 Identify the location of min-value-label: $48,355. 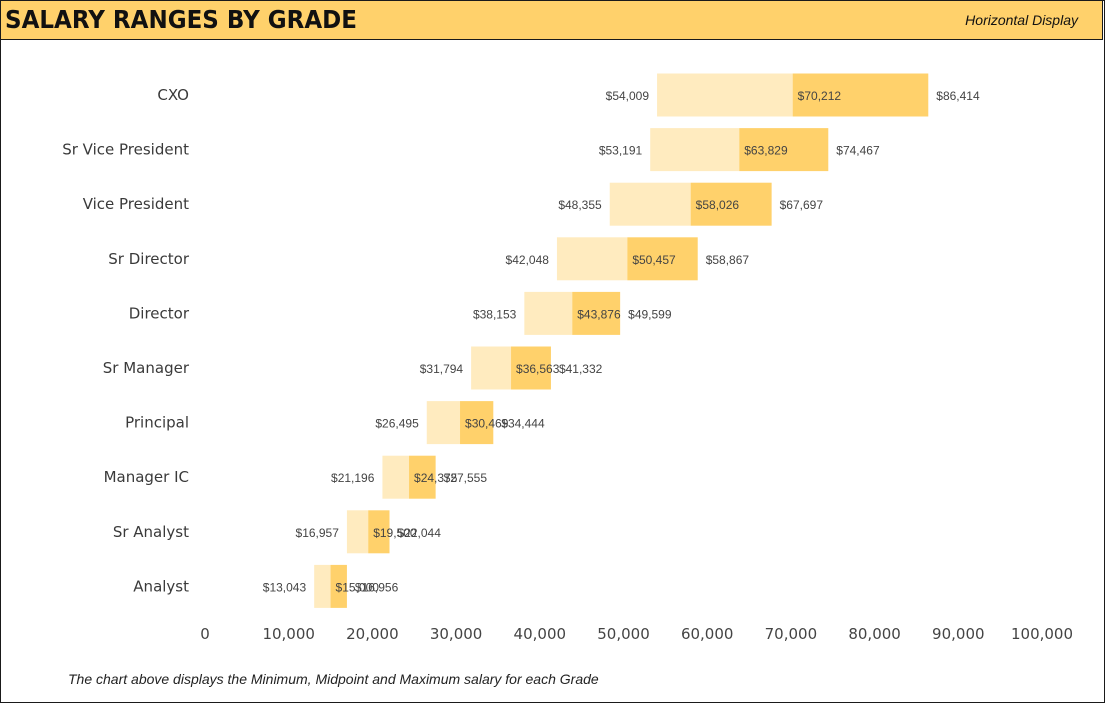
(580, 205).